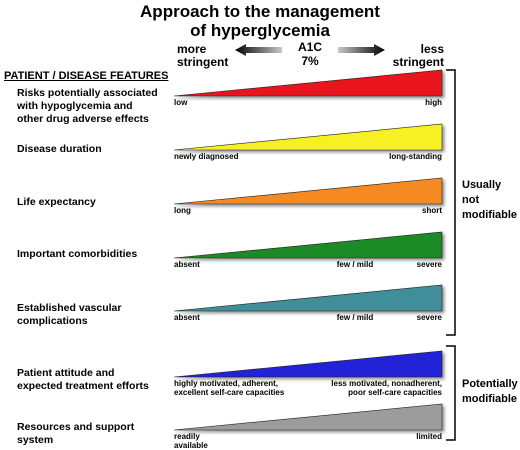 Image resolution: width=520 pixels, height=450 pixels. Describe the element at coordinates (433, 102) in the screenshot. I see `risks-right-tick: high` at that location.